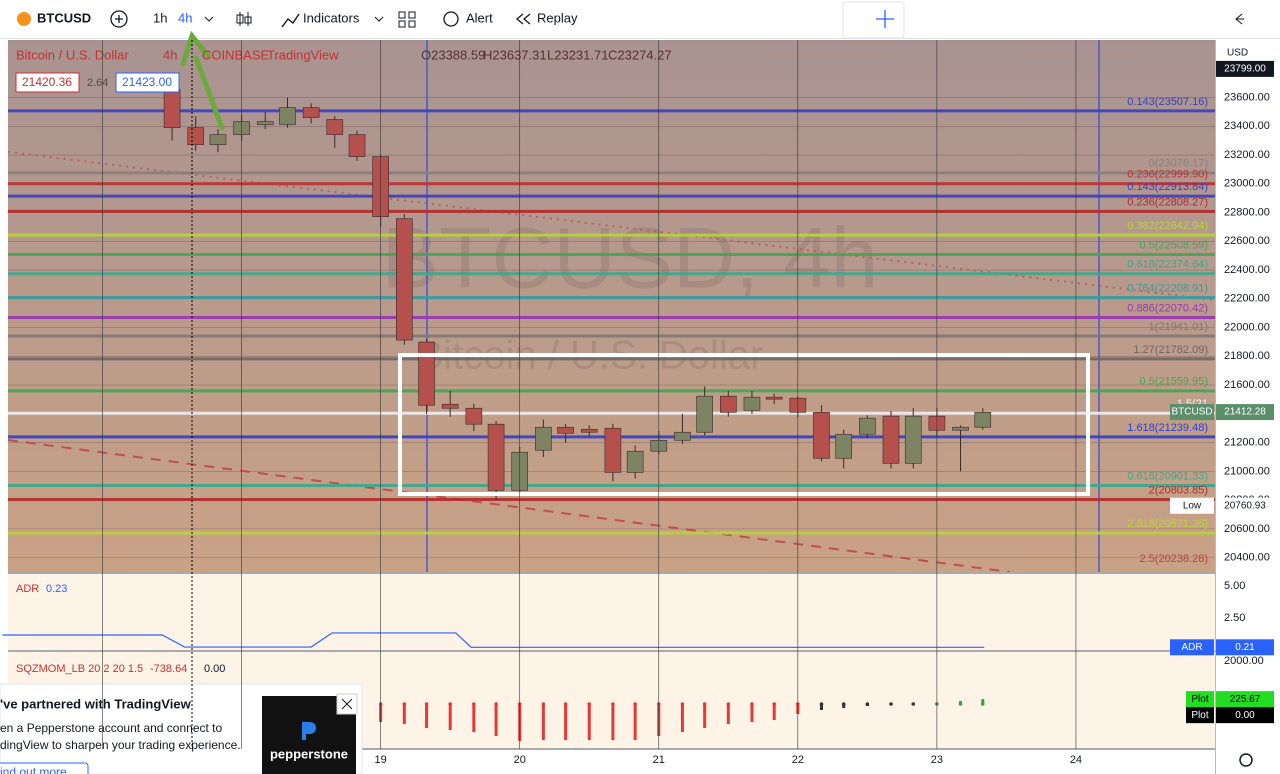 This screenshot has height=774, width=1280. What do you see at coordinates (1247, 299) in the screenshot?
I see `y-tick-label: 22200.00` at bounding box center [1247, 299].